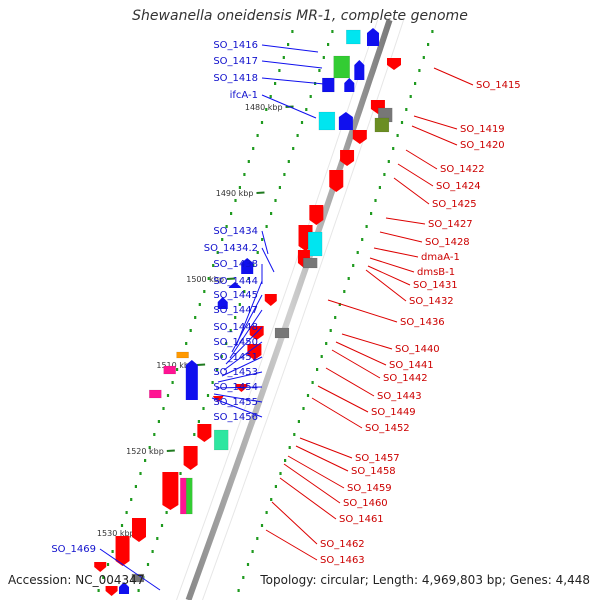 The image size is (600, 600). Describe the element at coordinates (235, 342) in the screenshot. I see `left-gene-label: SO_1450` at that location.